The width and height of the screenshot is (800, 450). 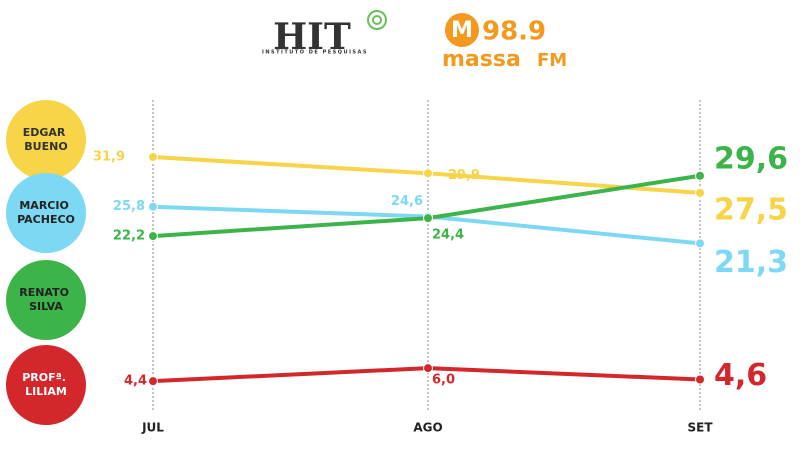 I want to click on data-label: 4,4, so click(x=135, y=381).